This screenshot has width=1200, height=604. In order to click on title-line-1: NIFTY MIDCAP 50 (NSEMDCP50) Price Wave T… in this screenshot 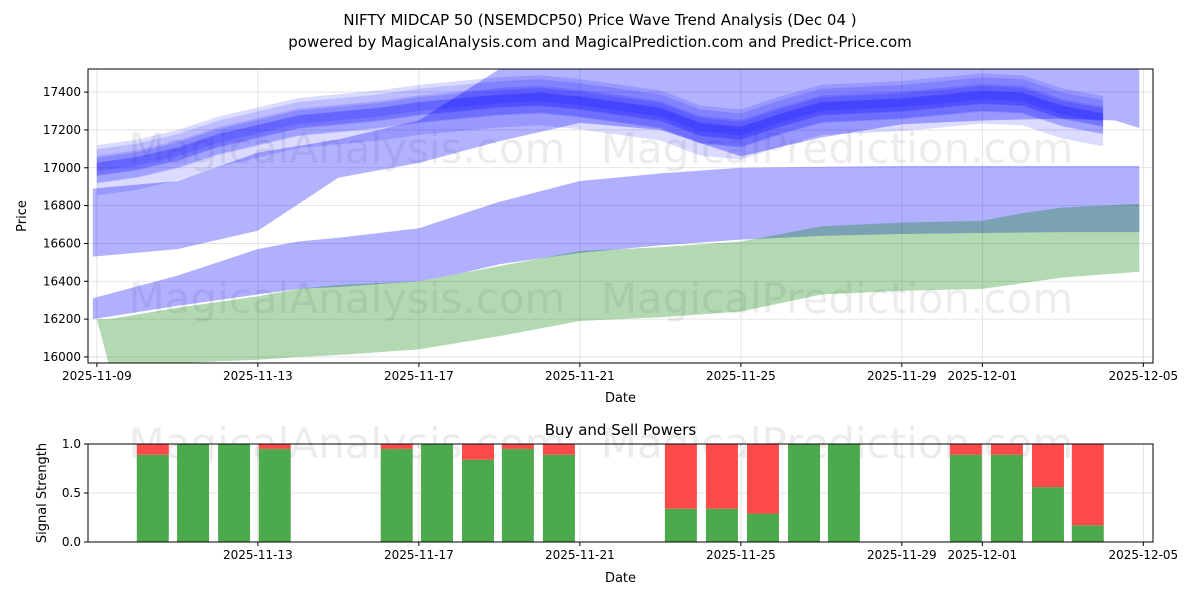, I will do `click(599, 20)`.